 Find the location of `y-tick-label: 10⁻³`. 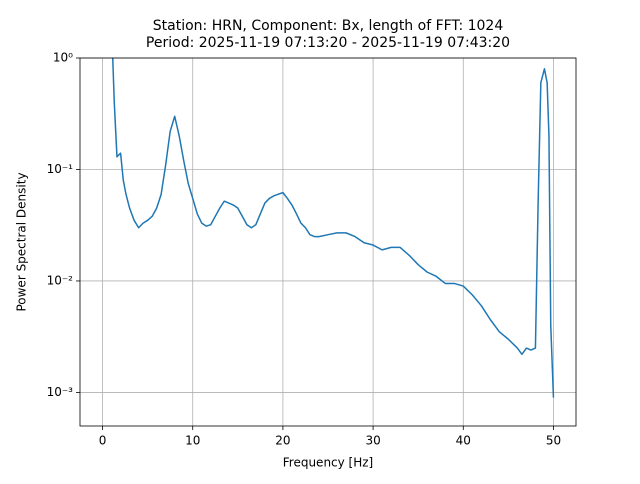

y-tick-label: 10⁻³ is located at coordinates (60, 392).